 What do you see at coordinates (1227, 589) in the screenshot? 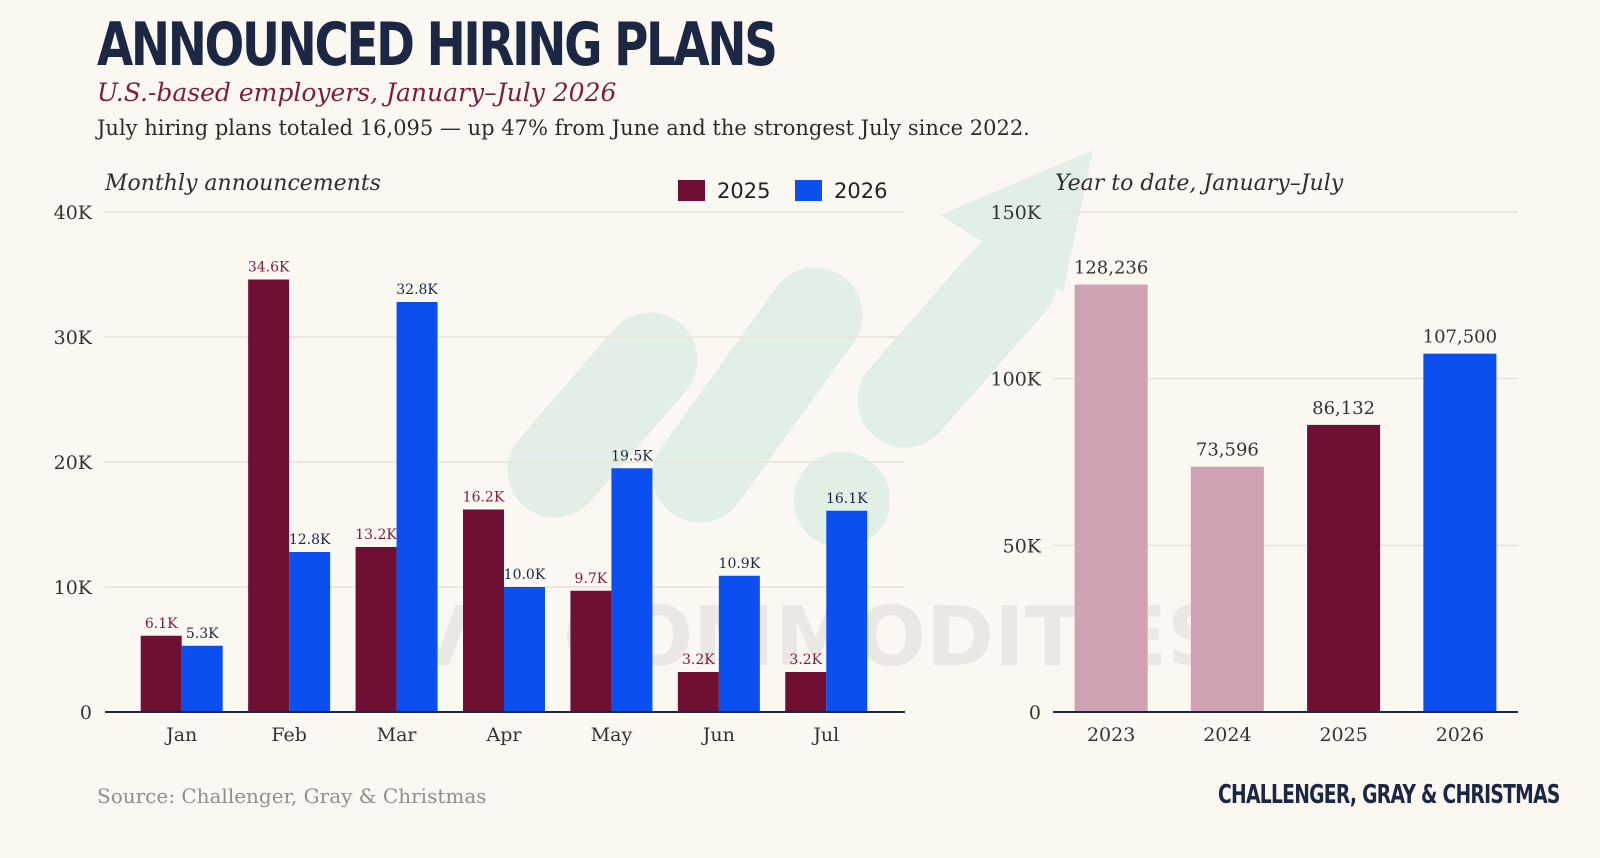
I see `ytd-bar-2024` at bounding box center [1227, 589].